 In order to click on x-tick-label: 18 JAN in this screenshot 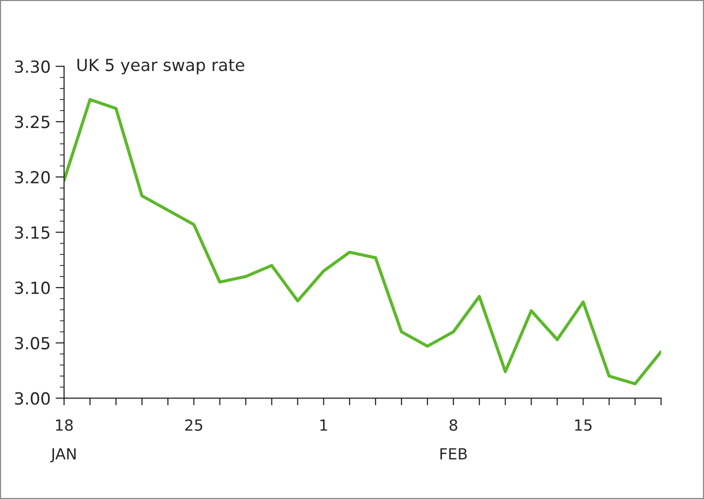, I will do `click(63, 440)`.